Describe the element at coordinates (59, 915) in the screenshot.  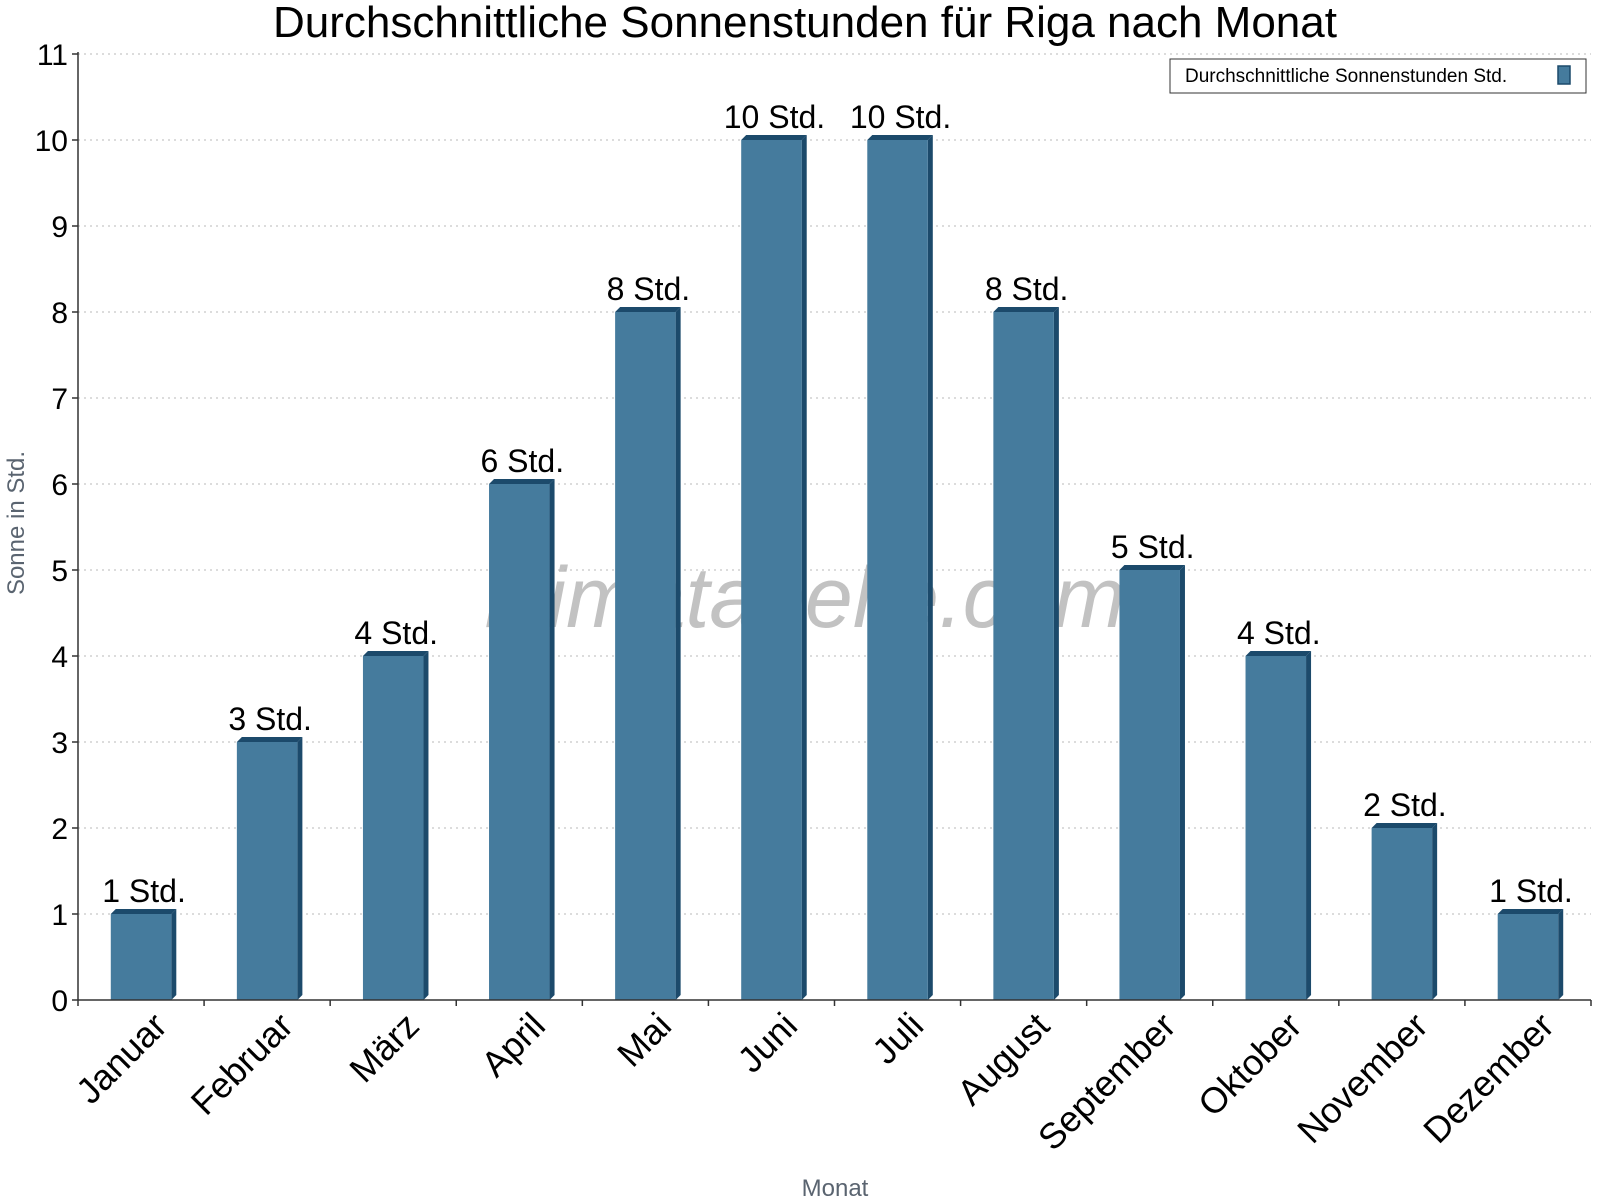
I see `y-tick-label: 1` at that location.